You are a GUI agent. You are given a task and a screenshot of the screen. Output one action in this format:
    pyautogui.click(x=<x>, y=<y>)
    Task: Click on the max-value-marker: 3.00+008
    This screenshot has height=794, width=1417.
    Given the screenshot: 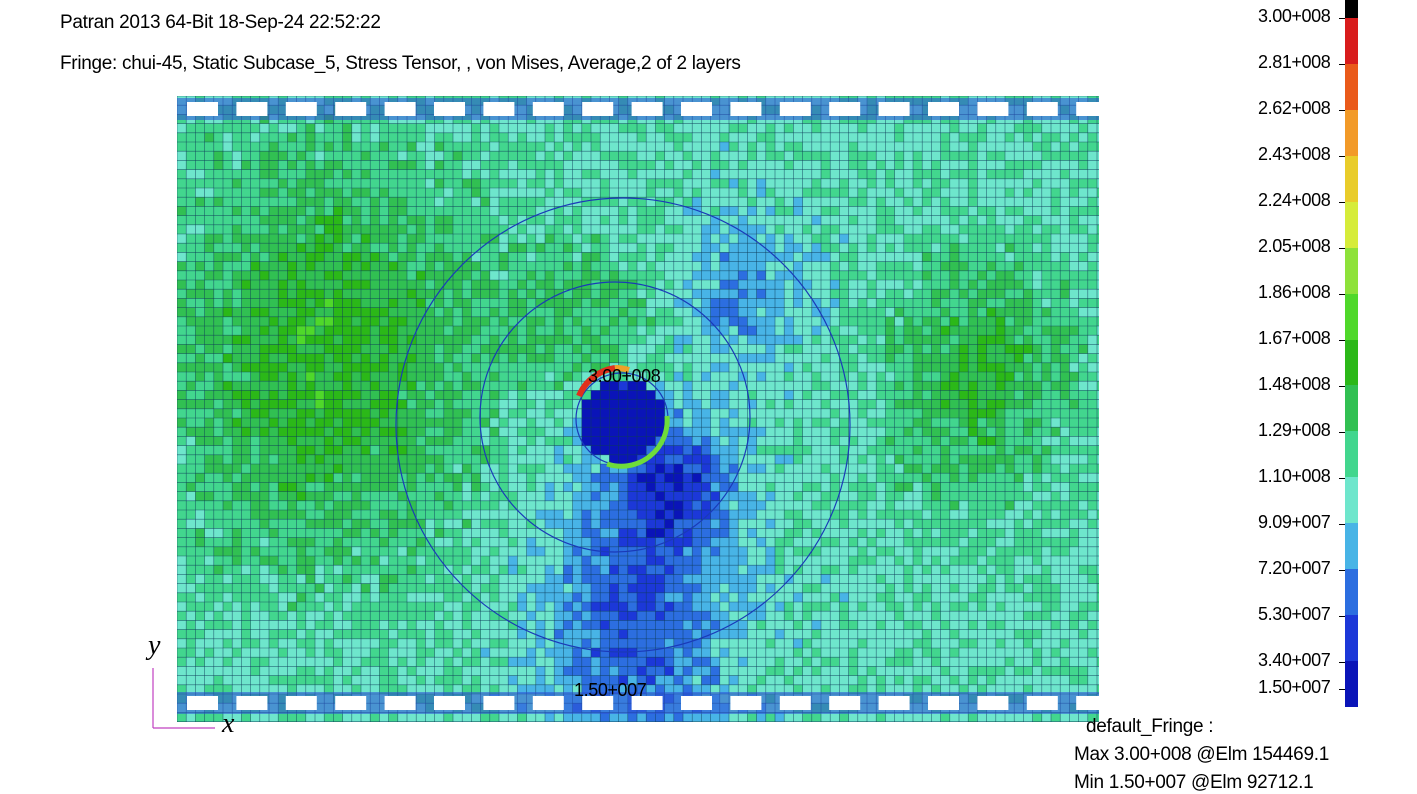 What is the action you would take?
    pyautogui.click(x=624, y=376)
    